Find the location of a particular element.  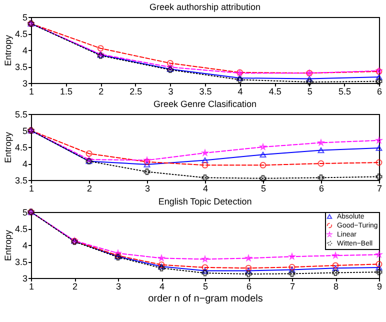

x-tick-label: 9 is located at coordinates (379, 287).